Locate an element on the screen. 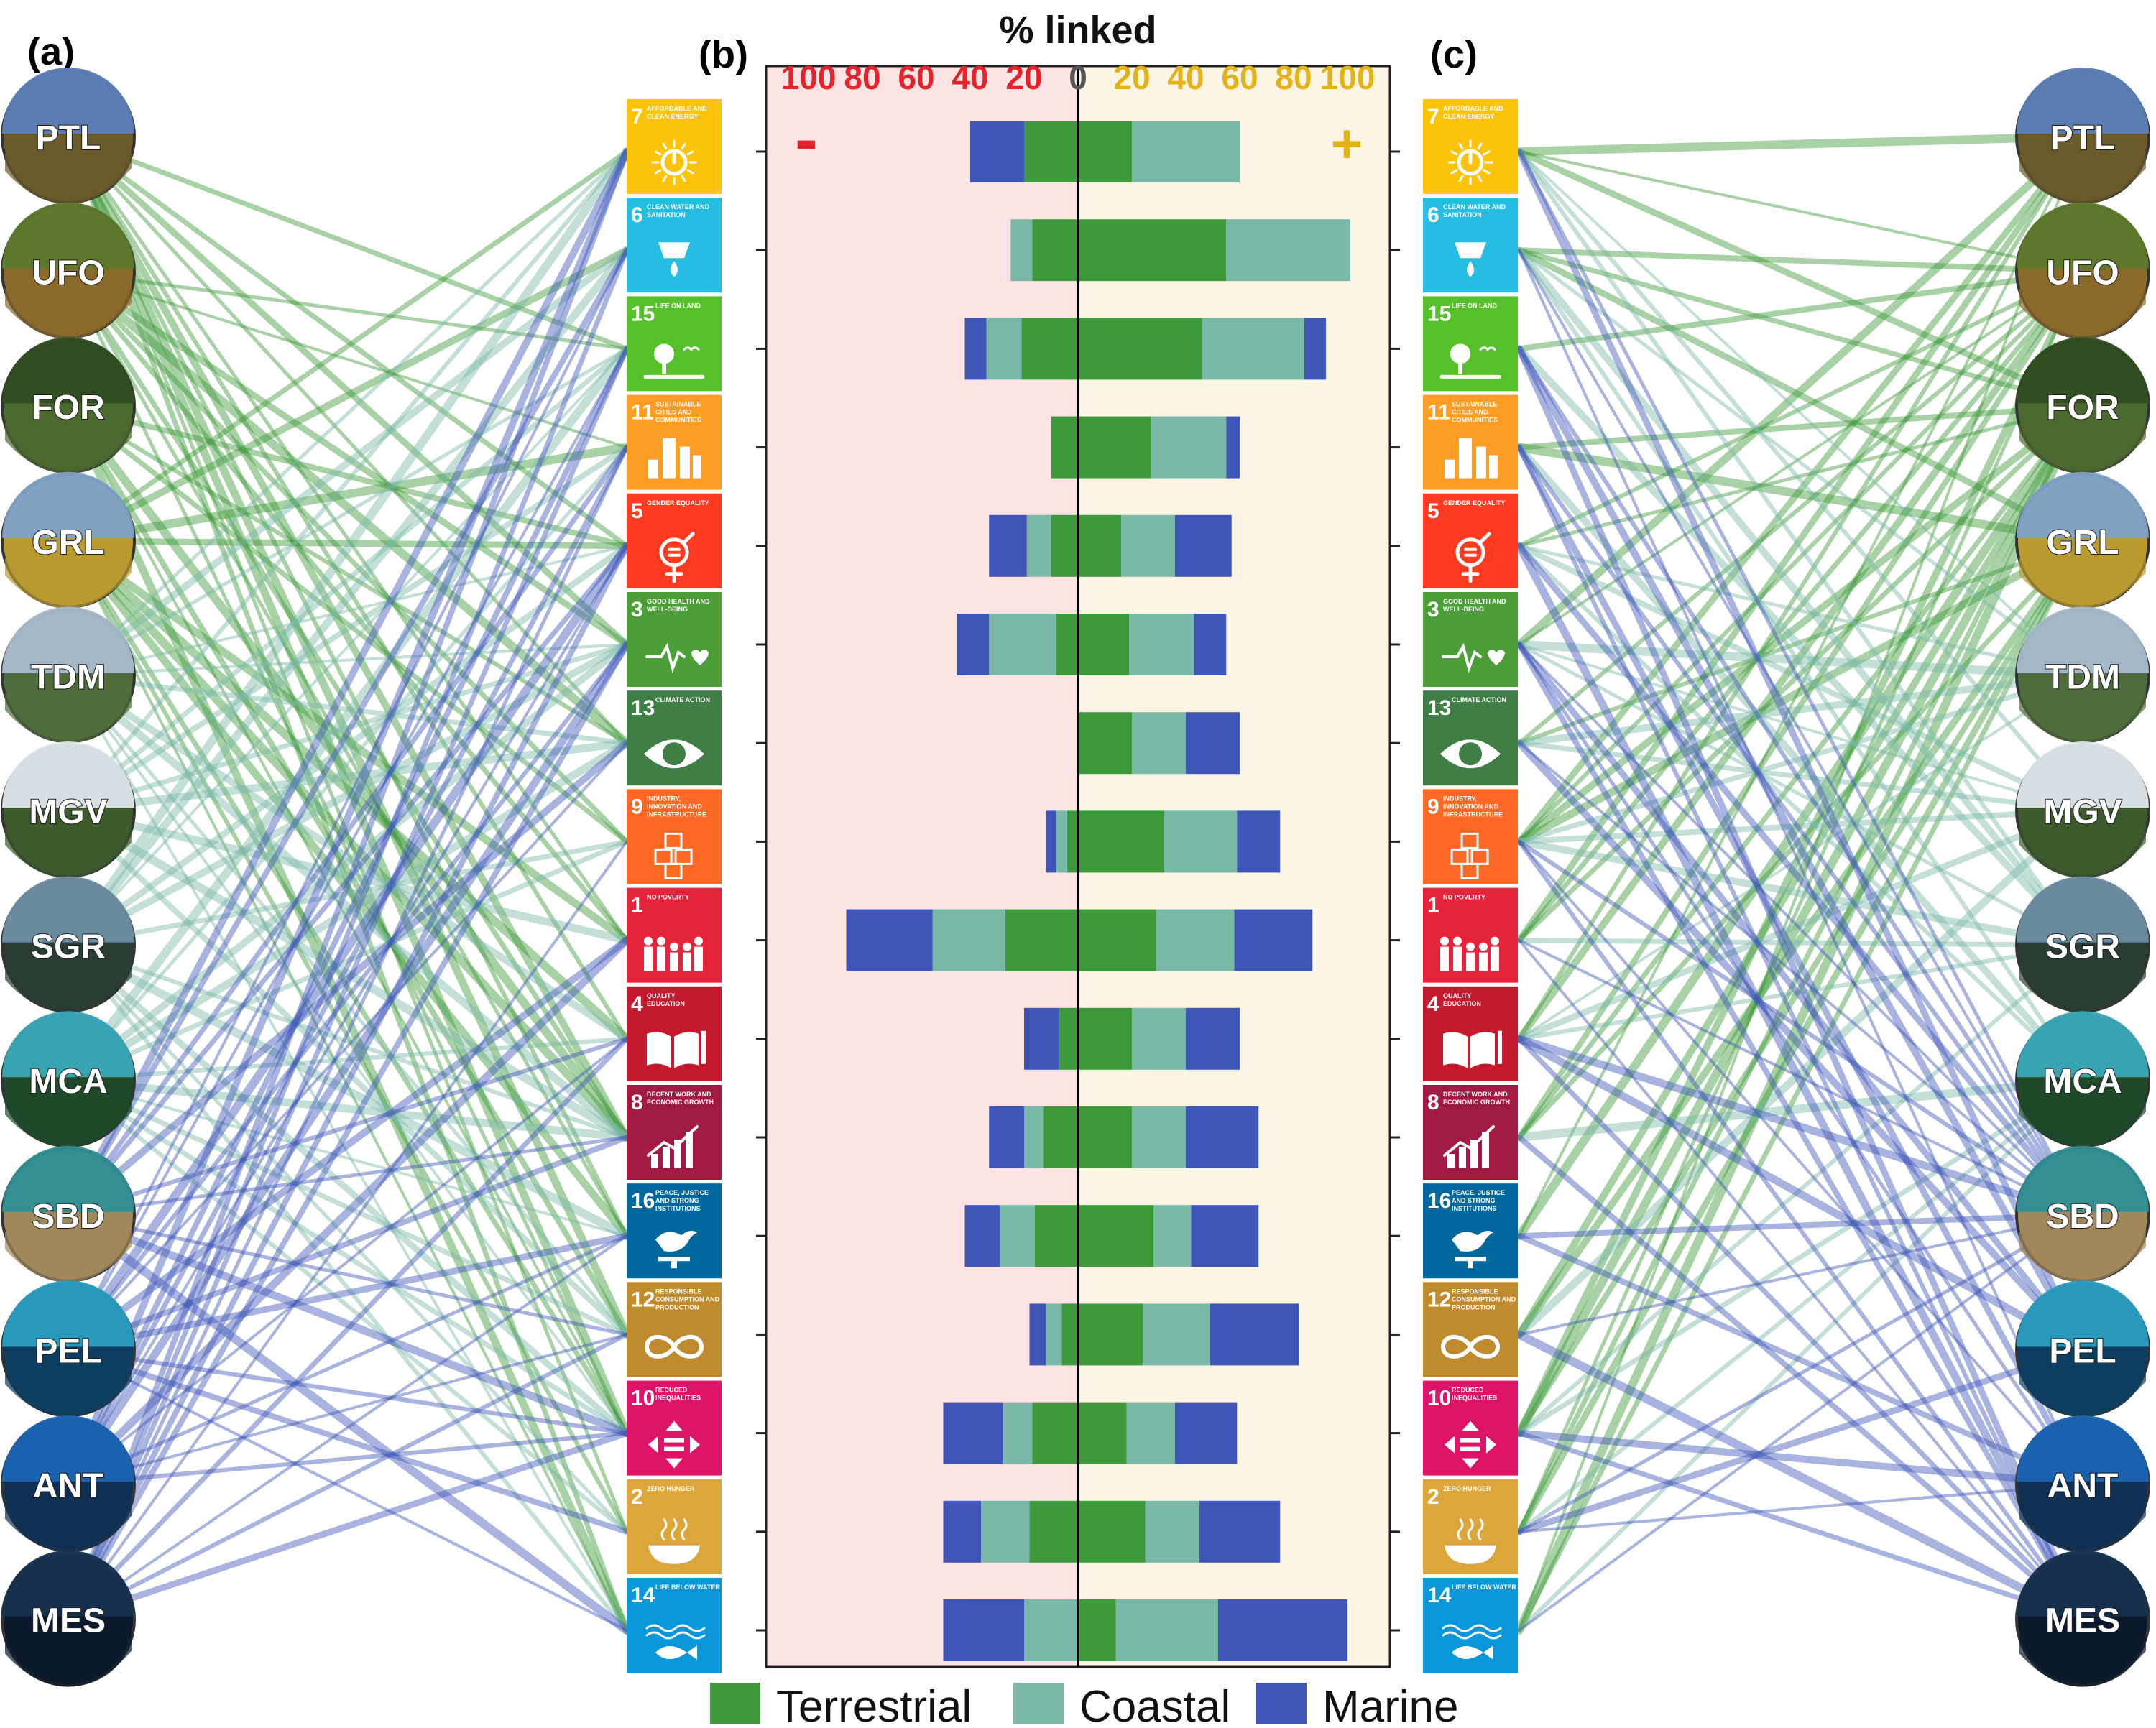 The image size is (2156, 1728). sdg-title-line: CITIES AND is located at coordinates (1470, 412).